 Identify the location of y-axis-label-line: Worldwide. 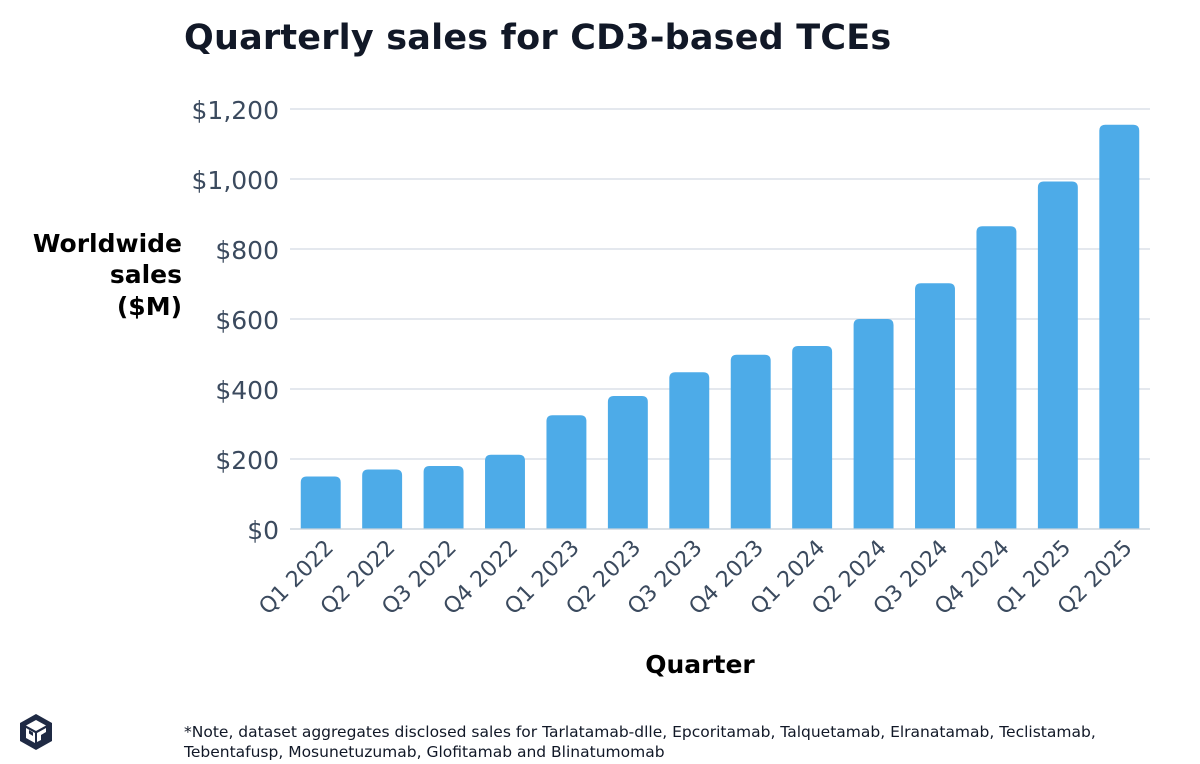
(107, 243).